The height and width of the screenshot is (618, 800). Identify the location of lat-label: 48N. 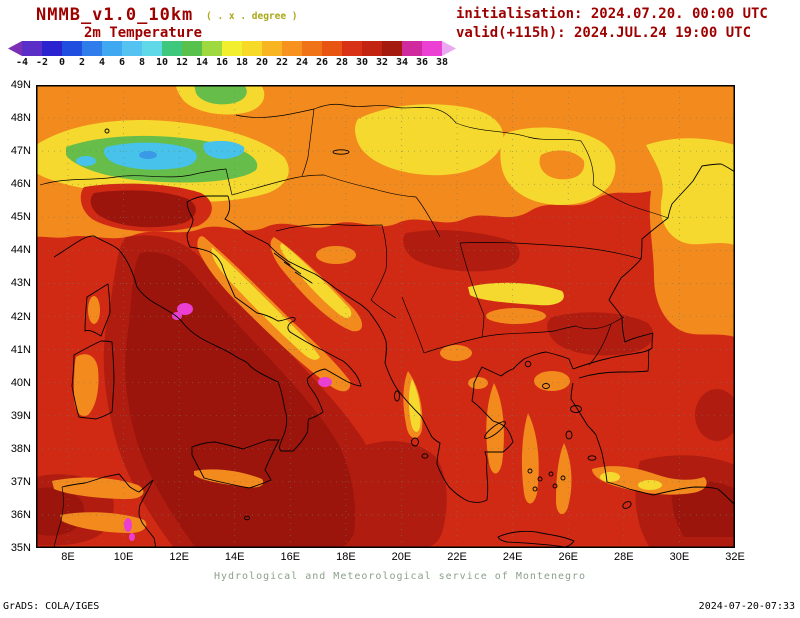
(20, 118).